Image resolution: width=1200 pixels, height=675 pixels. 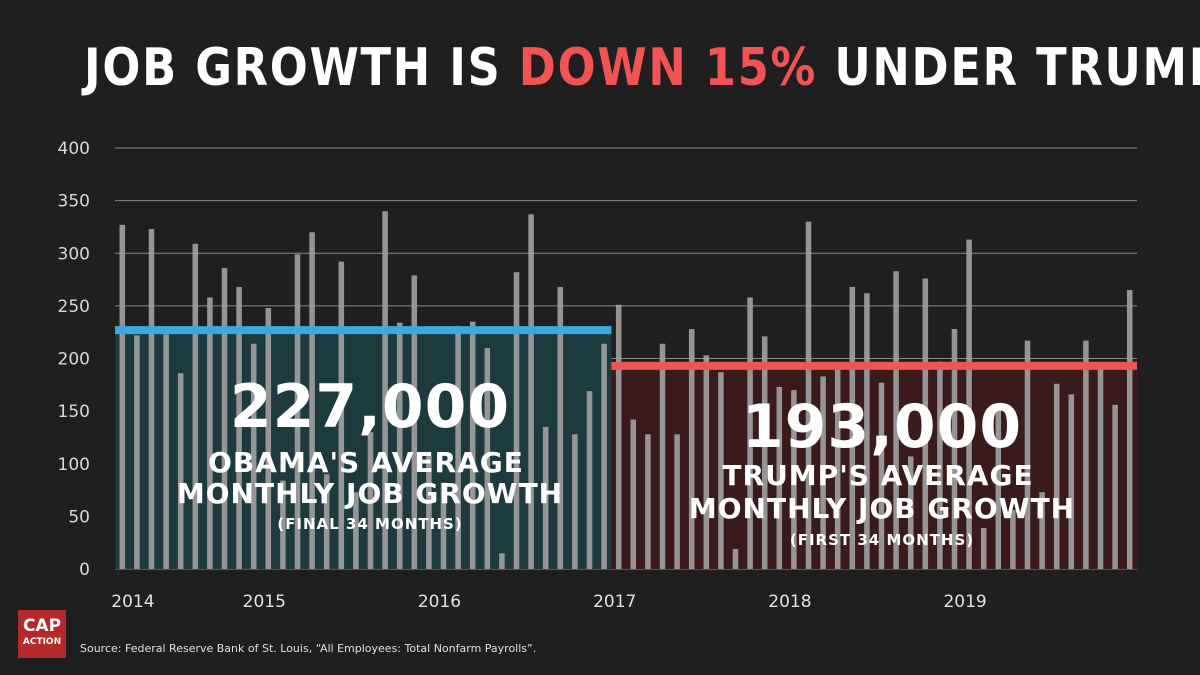 I want to click on y-axis-ticks: 0 50 100 150 200 250 300 350 400, so click(x=74, y=359).